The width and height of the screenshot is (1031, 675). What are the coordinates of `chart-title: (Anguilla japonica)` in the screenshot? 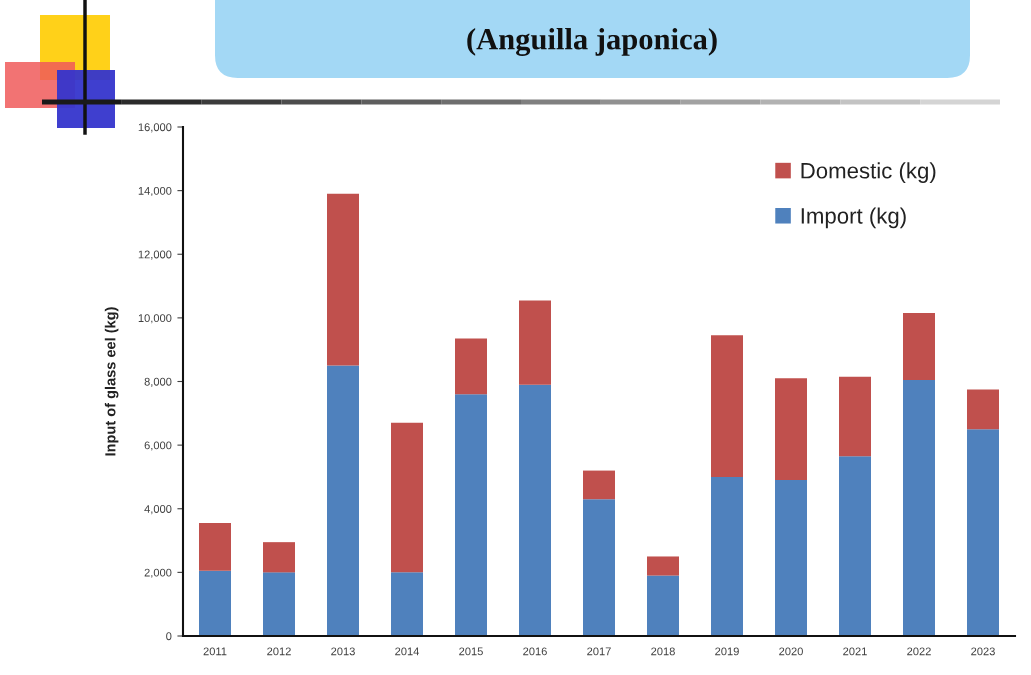 It's located at (592, 42).